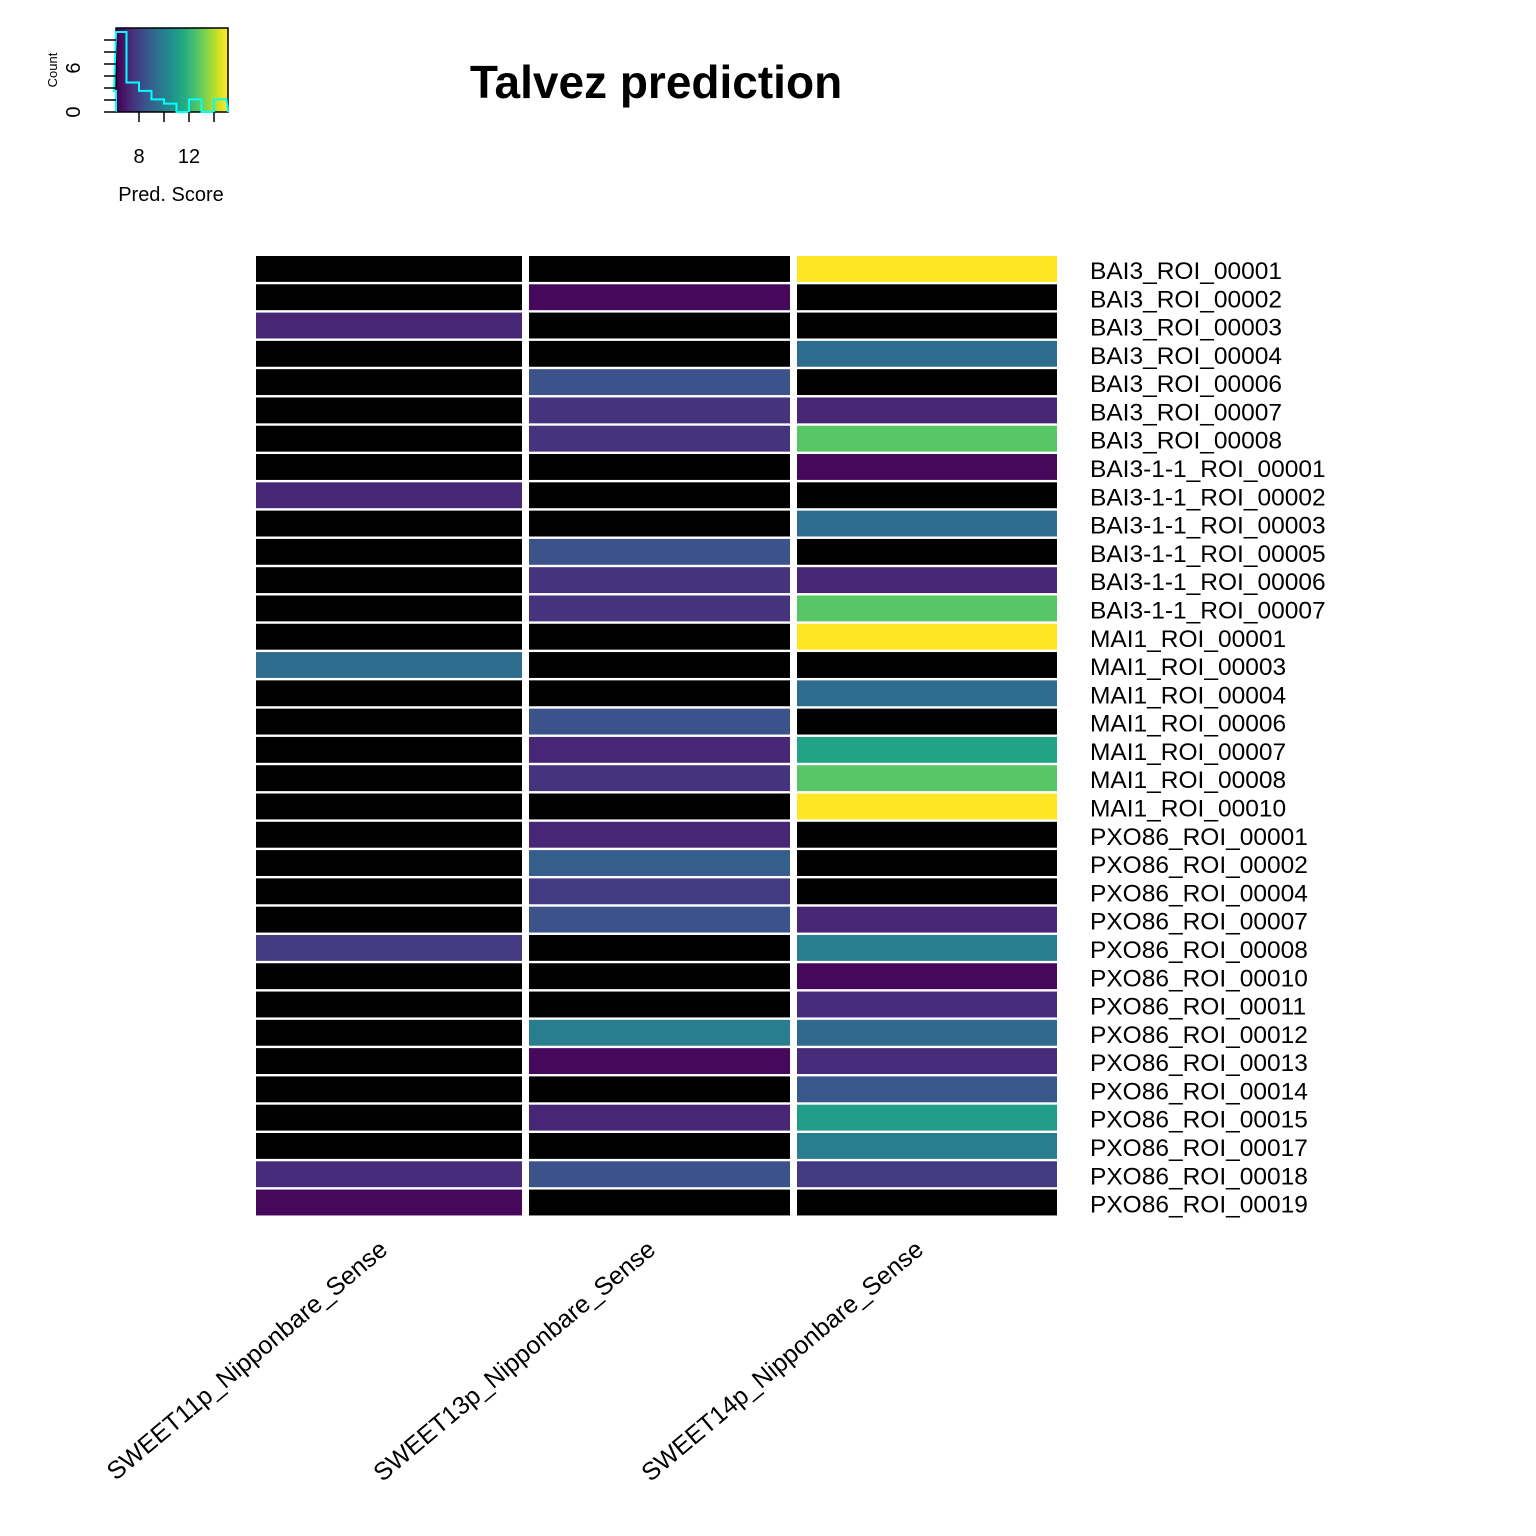 The image size is (1536, 1536). What do you see at coordinates (1199, 1063) in the screenshot?
I see `row-label: PXO86_ROI_00013` at bounding box center [1199, 1063].